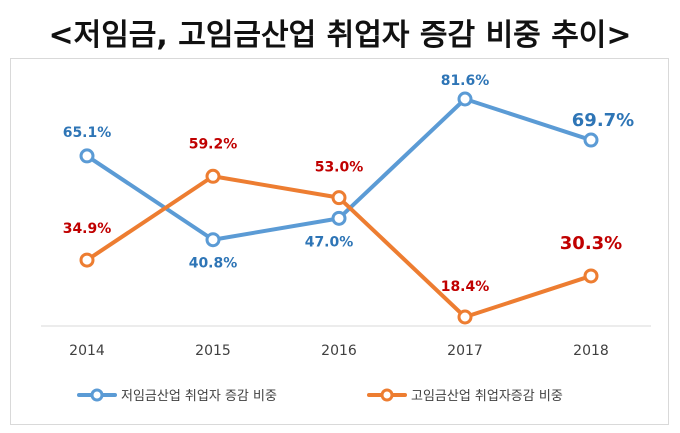  I want to click on legend-label-2: 고임금산업 취업자증감 비중, so click(487, 396).